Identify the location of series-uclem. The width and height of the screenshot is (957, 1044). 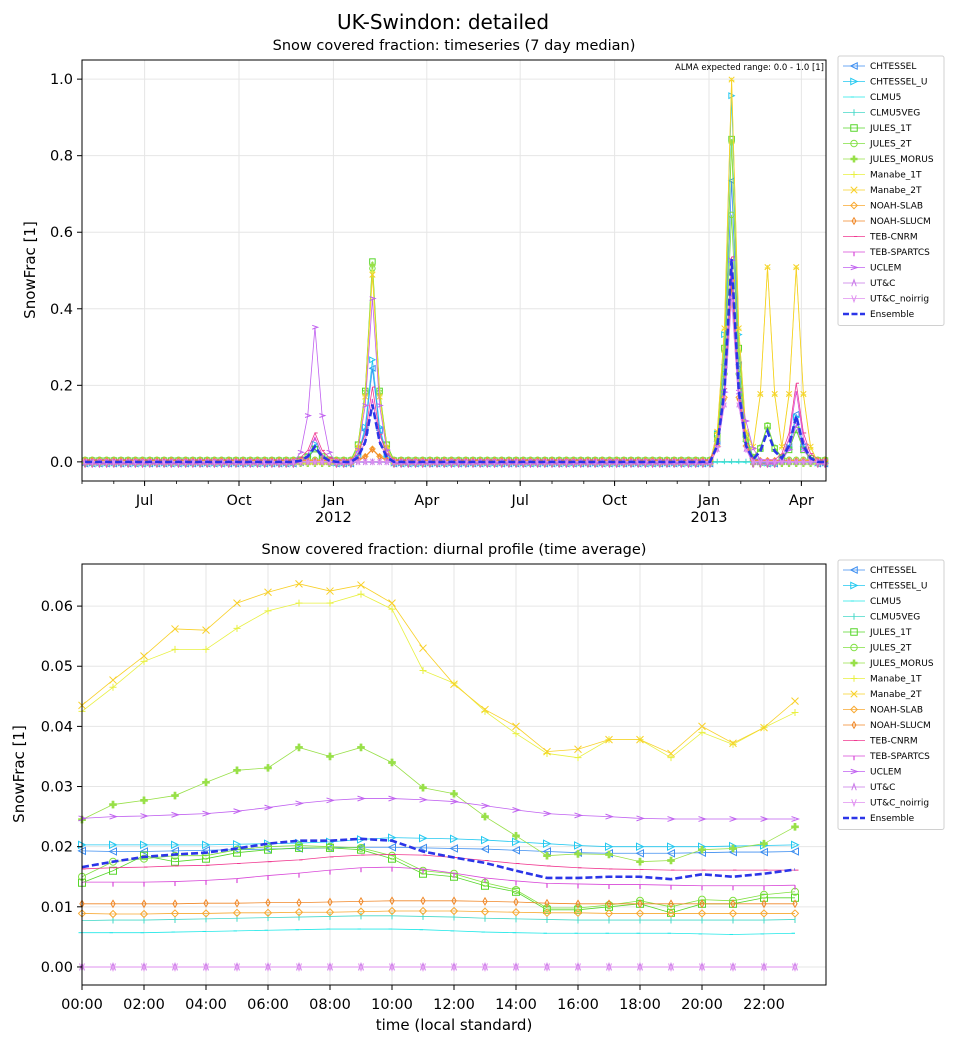
(439, 808).